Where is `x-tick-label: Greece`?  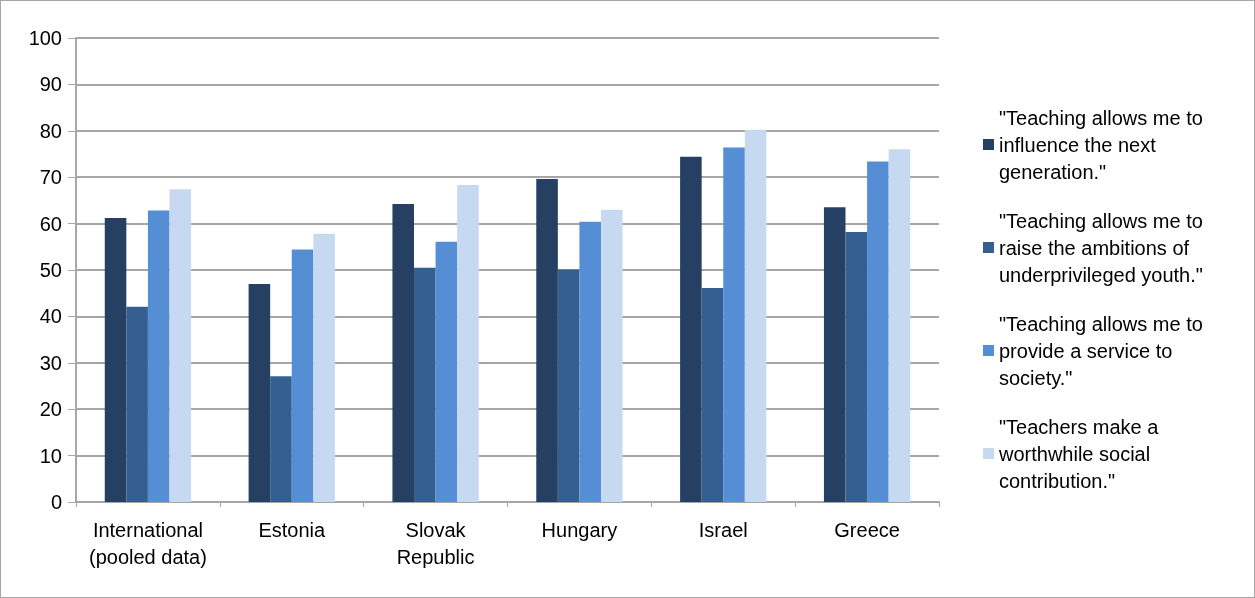 x-tick-label: Greece is located at coordinates (867, 529).